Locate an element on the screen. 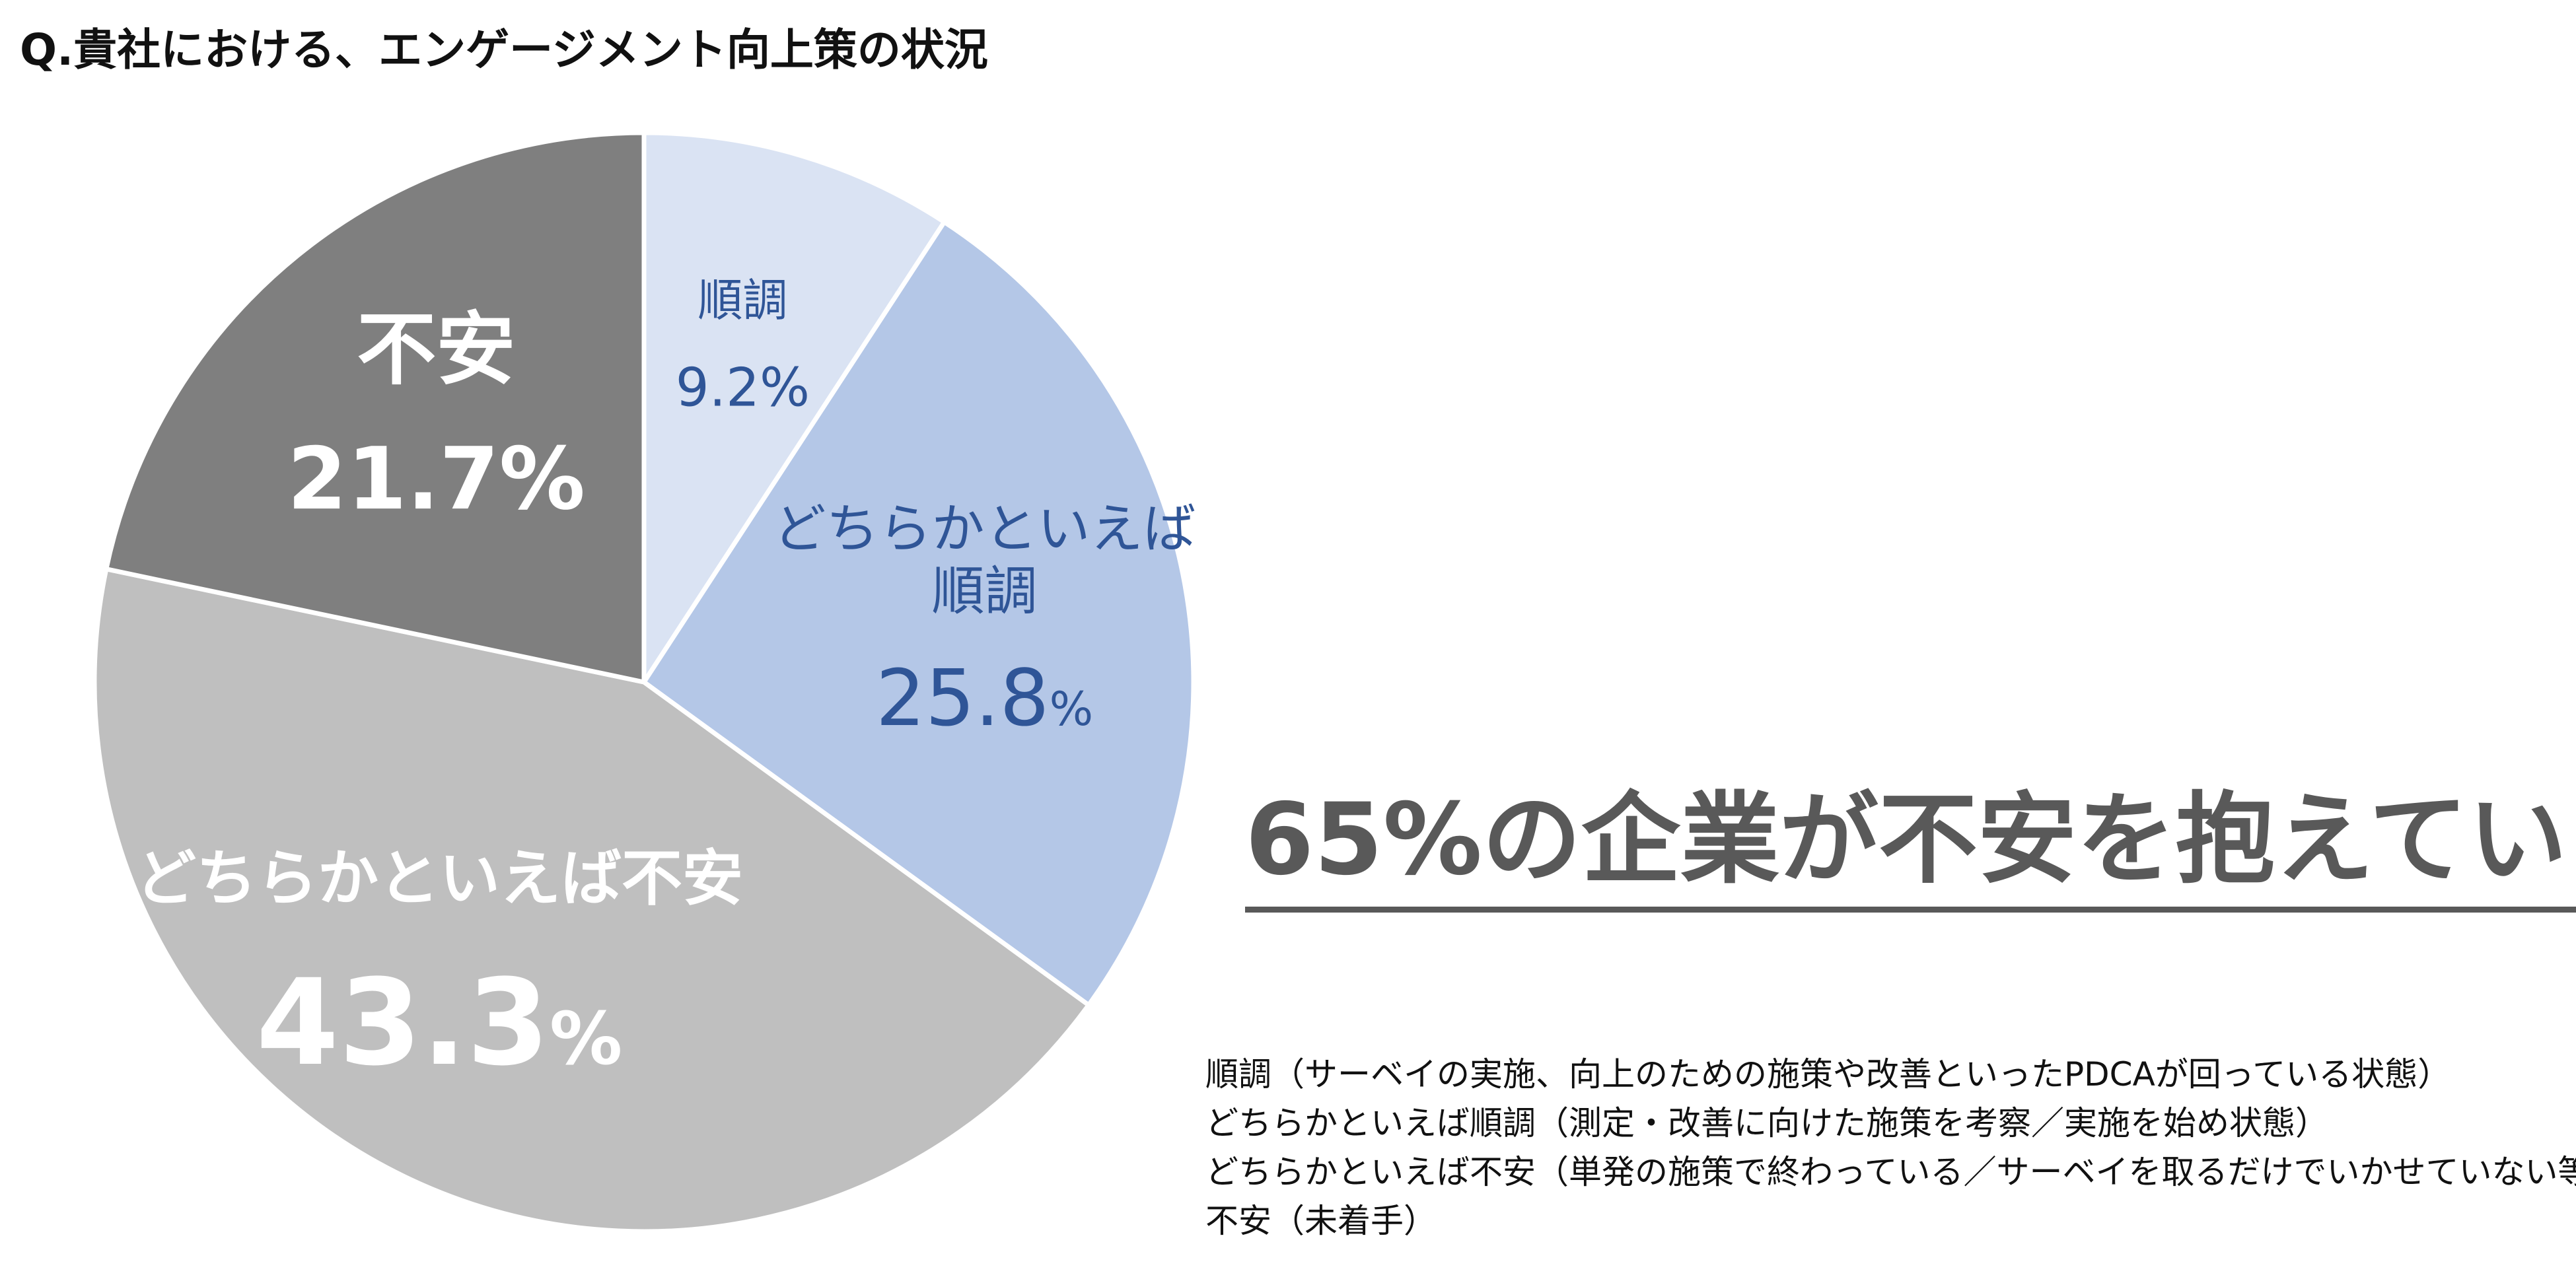  legend-item-uneasy: 不安（未着手） is located at coordinates (1321, 1221).